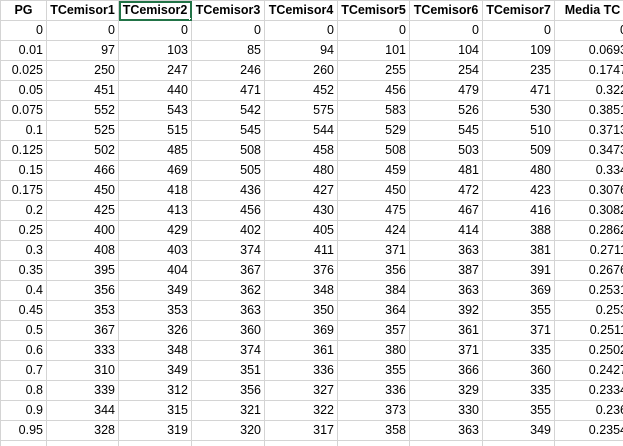 This screenshot has width=623, height=446. What do you see at coordinates (373, 430) in the screenshot?
I see `table-cell: 358` at bounding box center [373, 430].